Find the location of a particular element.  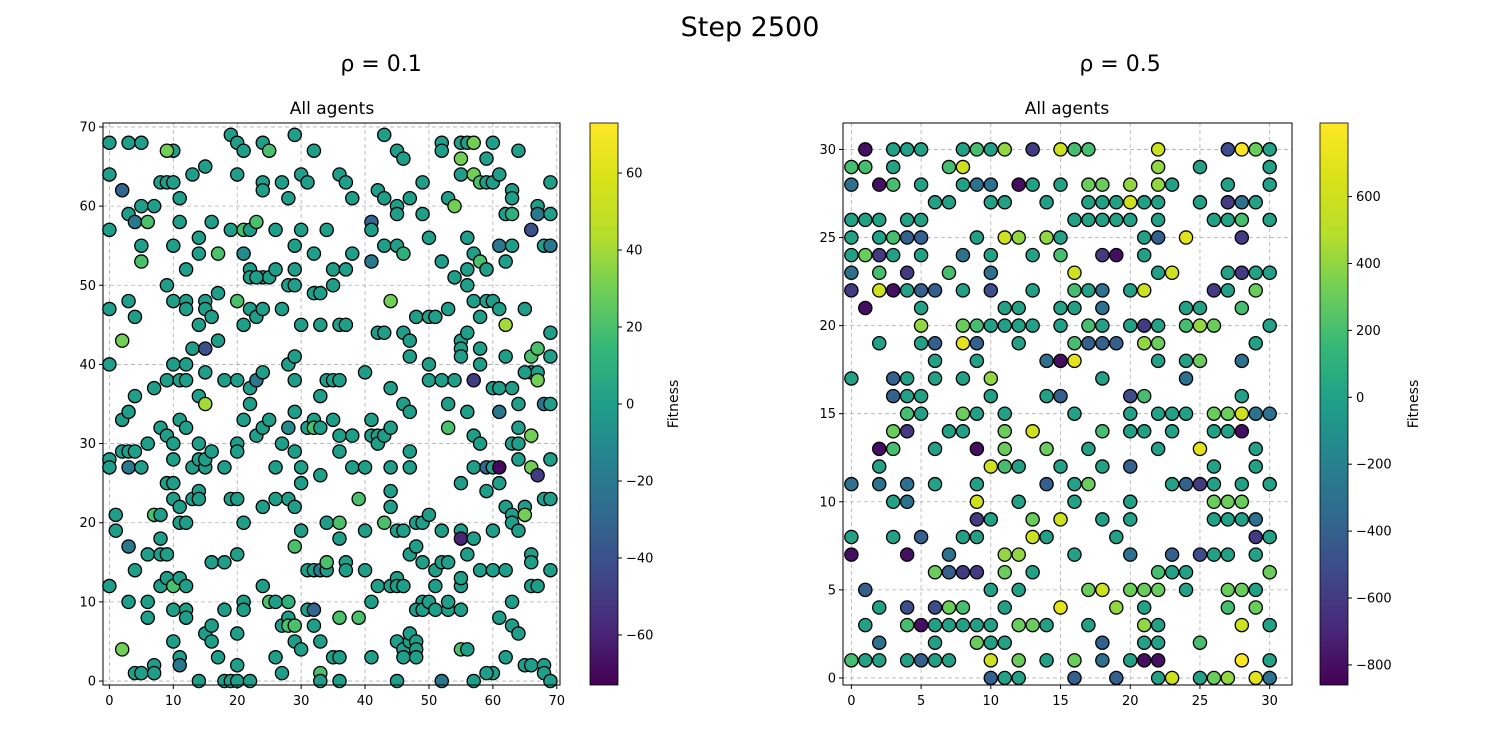

x-tick-label: 0 is located at coordinates (851, 701).